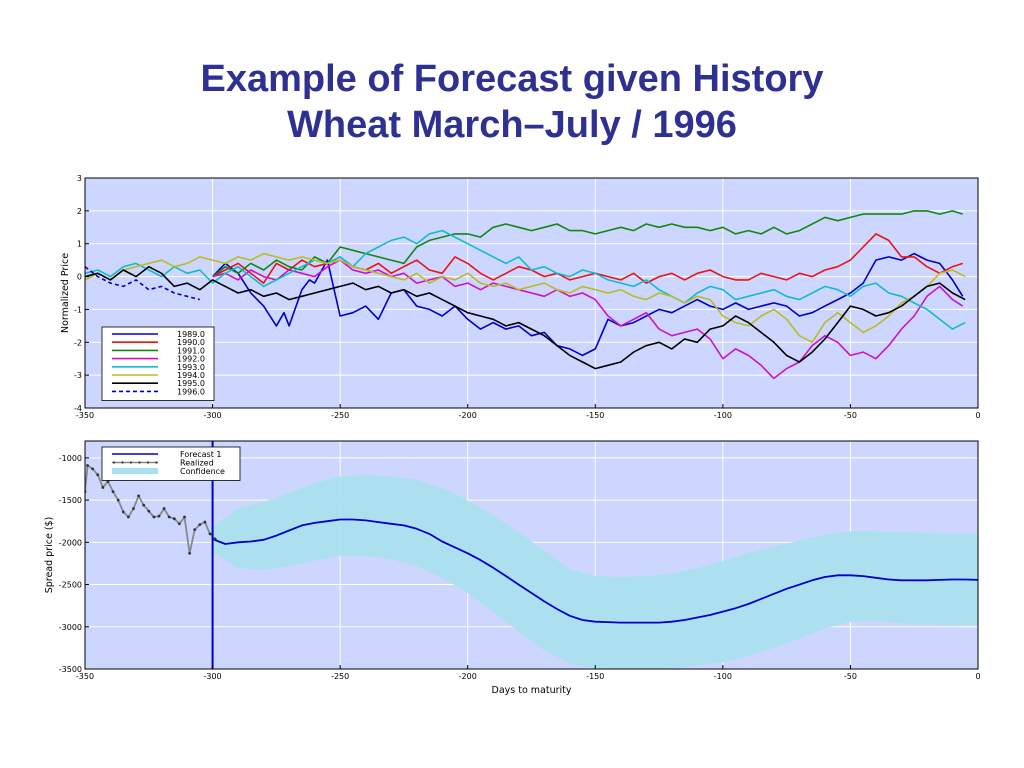 Image resolution: width=1024 pixels, height=768 pixels. What do you see at coordinates (191, 334) in the screenshot?
I see `legend-label: 1989.0` at bounding box center [191, 334].